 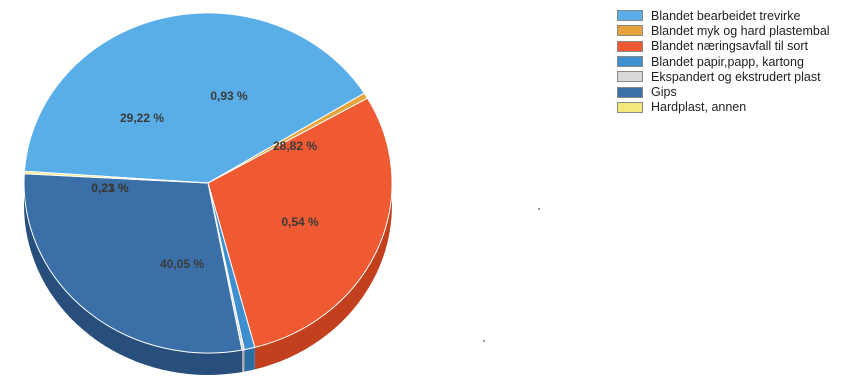 I want to click on legend-label: Gips, so click(x=664, y=92).